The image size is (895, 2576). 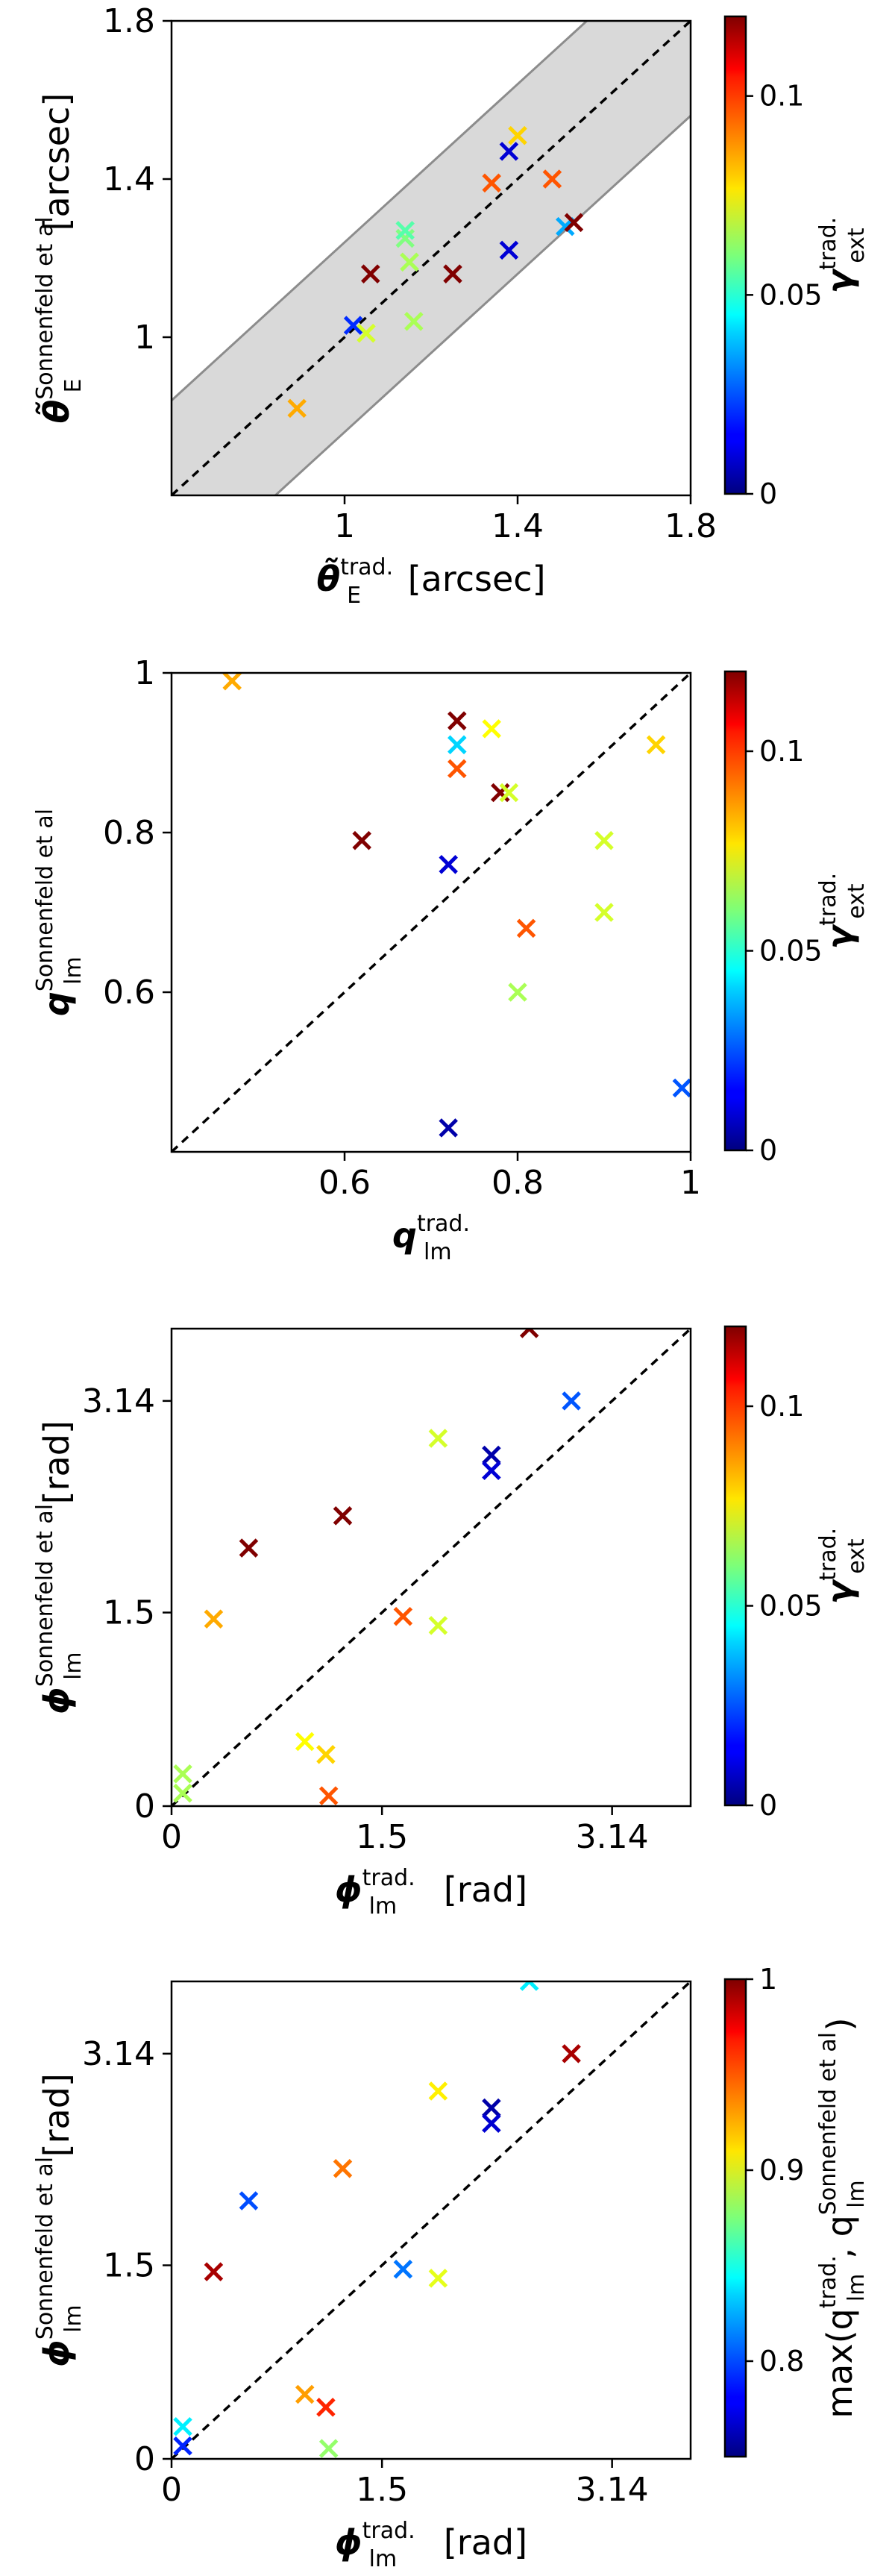 What do you see at coordinates (344, 1183) in the screenshot?
I see `x-tick-label: 0.6` at bounding box center [344, 1183].